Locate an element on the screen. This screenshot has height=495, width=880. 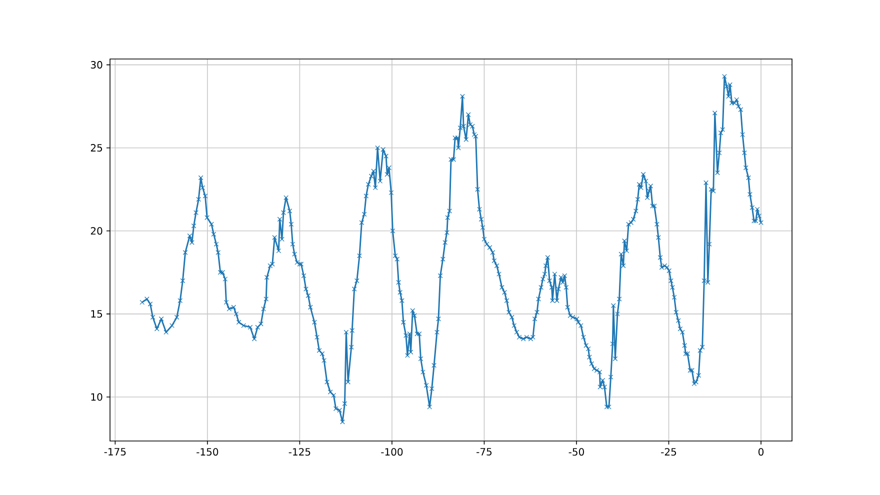
y-tick-label: 10 is located at coordinates (96, 397).